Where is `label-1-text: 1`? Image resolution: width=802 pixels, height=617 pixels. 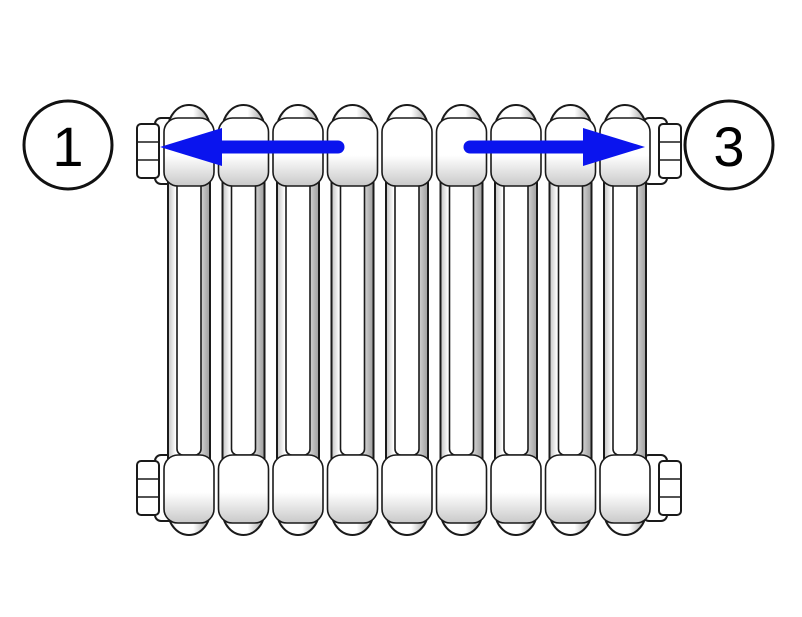
label-1-text: 1 is located at coordinates (67, 146).